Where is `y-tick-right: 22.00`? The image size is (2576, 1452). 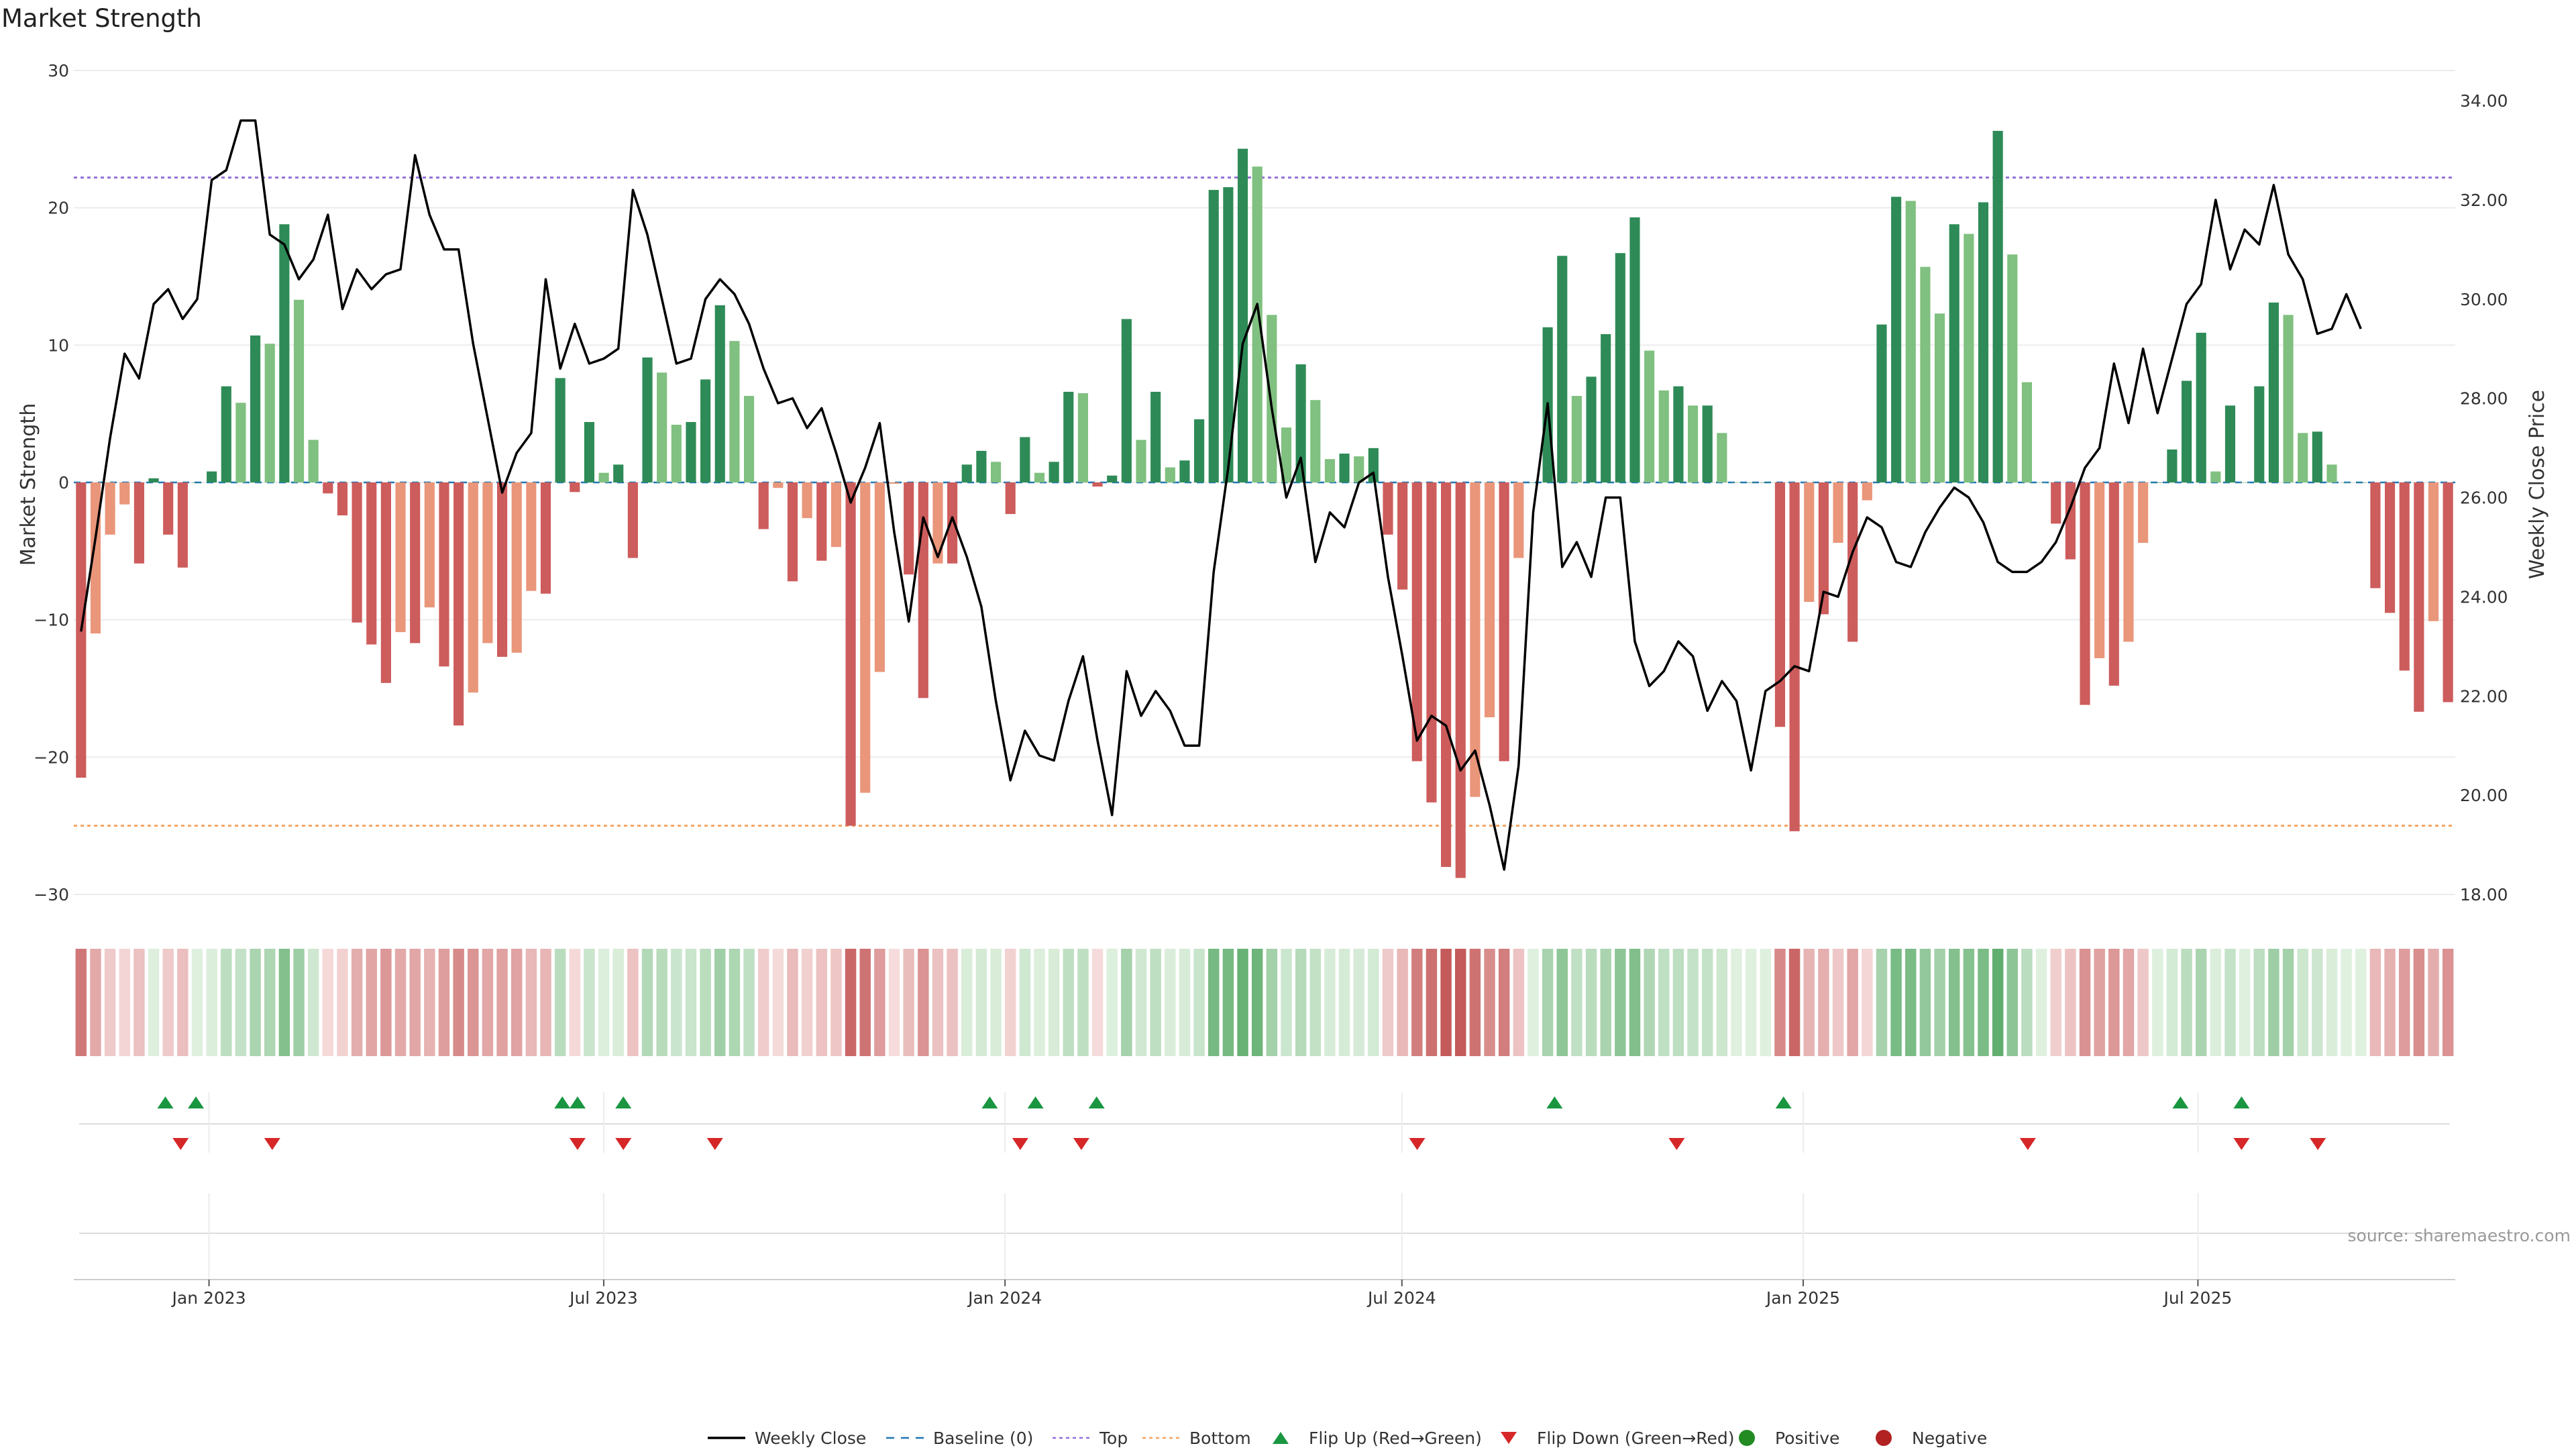 y-tick-right: 22.00 is located at coordinates (2484, 696).